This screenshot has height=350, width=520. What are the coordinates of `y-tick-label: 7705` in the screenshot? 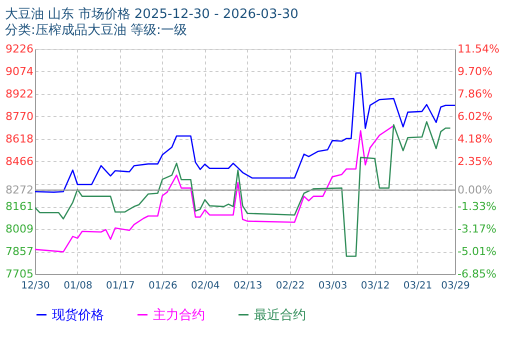 It's located at (20, 274).